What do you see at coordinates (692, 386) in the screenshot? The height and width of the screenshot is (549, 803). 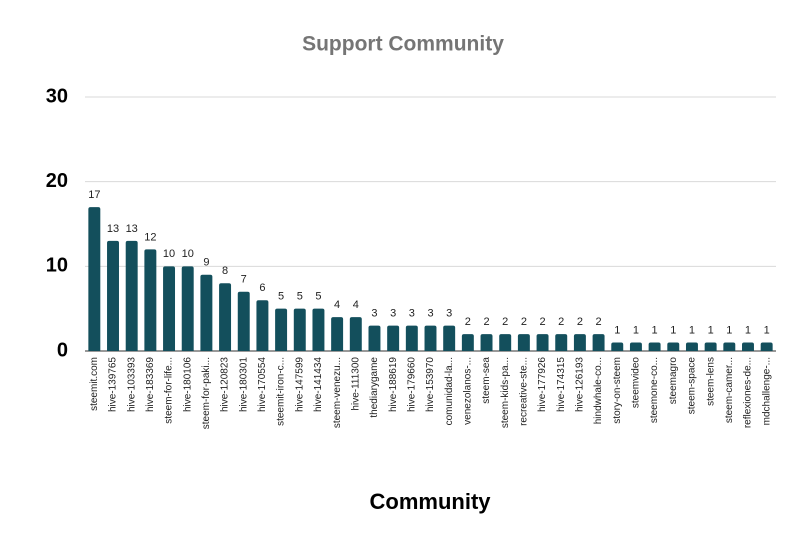 I see `x-tick-label: steem-space` at bounding box center [692, 386].